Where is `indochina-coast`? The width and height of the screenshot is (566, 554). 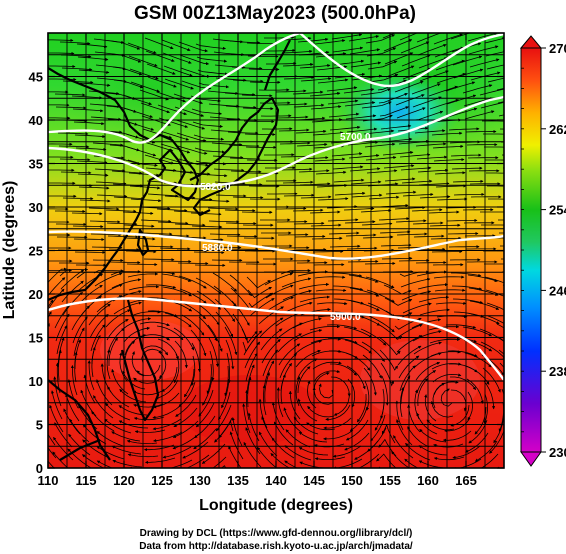
indochina-coast is located at coordinates (79, 420).